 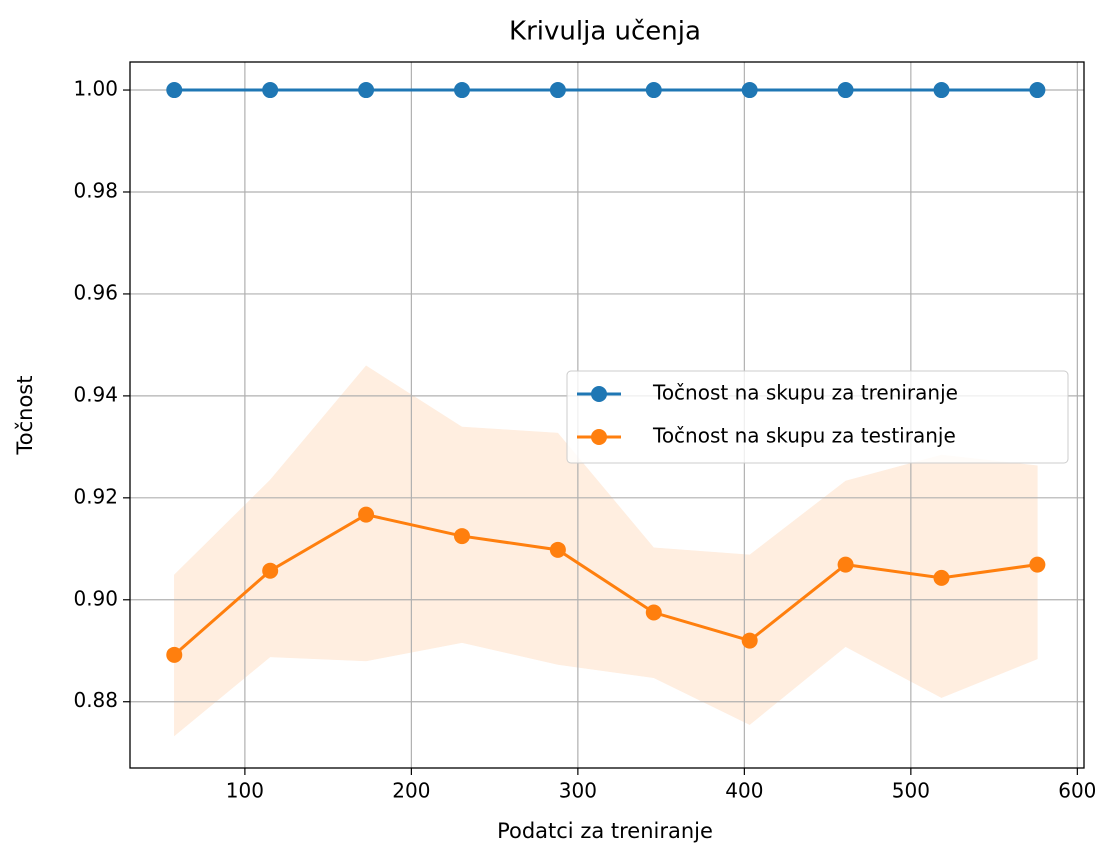 What do you see at coordinates (95, 496) in the screenshot?
I see `y-tick-label: 0.92` at bounding box center [95, 496].